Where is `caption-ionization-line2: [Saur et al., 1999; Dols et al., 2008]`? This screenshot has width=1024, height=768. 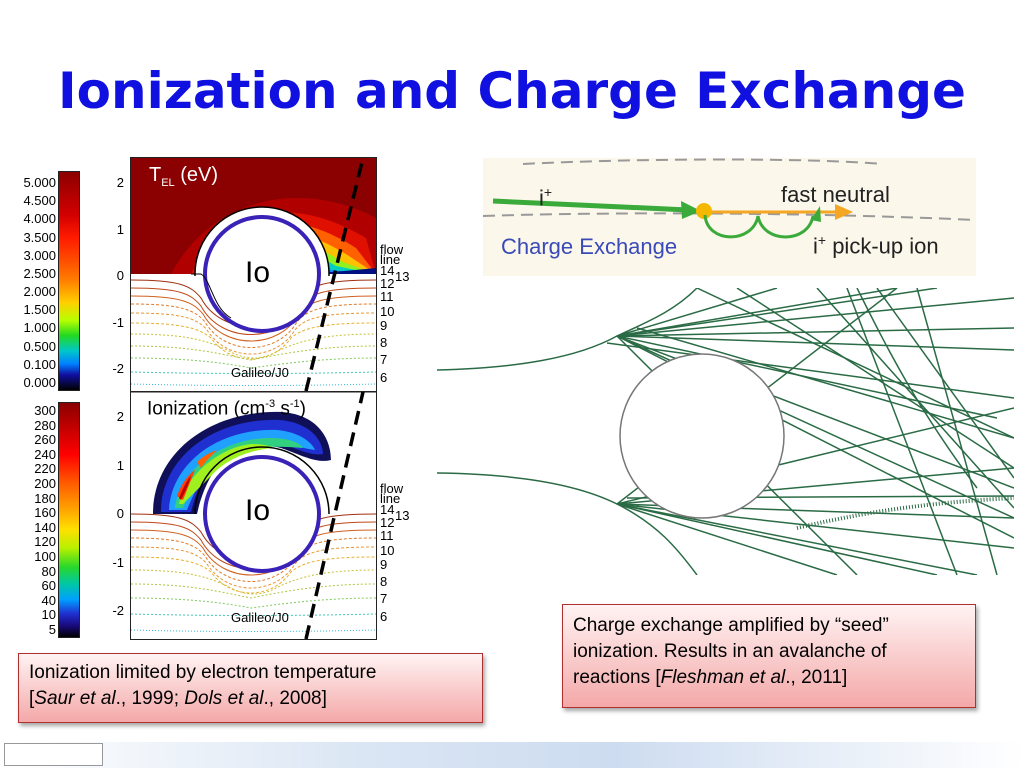
caption-ionization-line2: [Saur et al., 1999; Dols et al., 2008] is located at coordinates (178, 698).